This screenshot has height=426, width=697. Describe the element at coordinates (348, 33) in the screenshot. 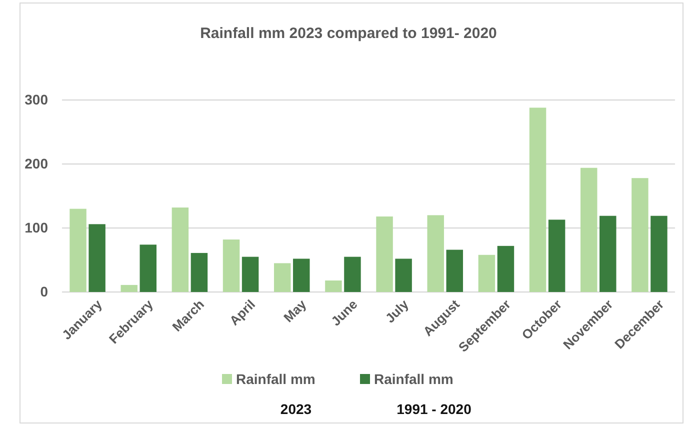

I see `chart-title: Rainfall mm 2023 compared to 1991- 2020` at that location.